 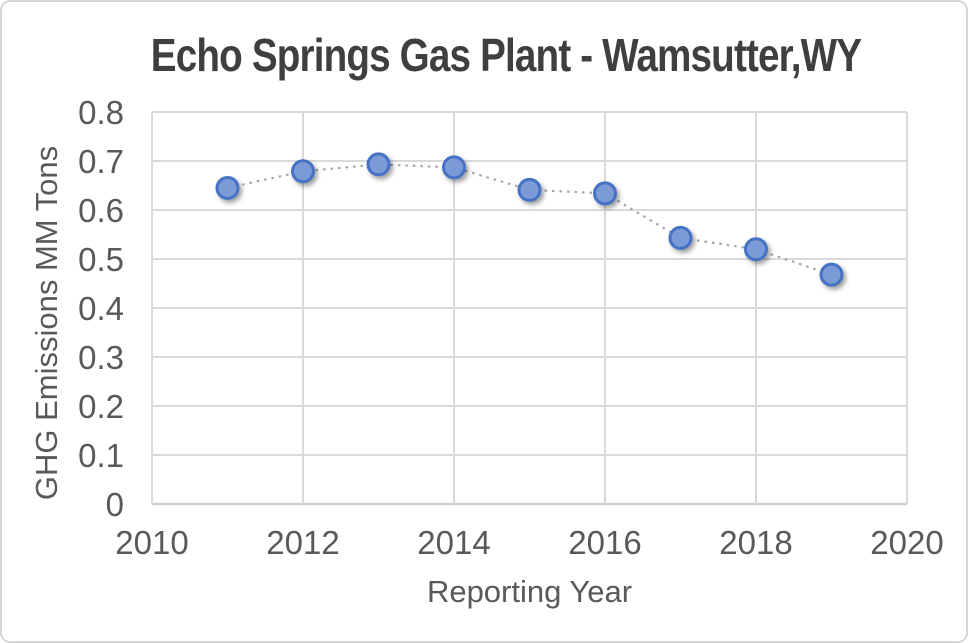 I want to click on y-tick-label: 0.1, so click(x=101, y=455).